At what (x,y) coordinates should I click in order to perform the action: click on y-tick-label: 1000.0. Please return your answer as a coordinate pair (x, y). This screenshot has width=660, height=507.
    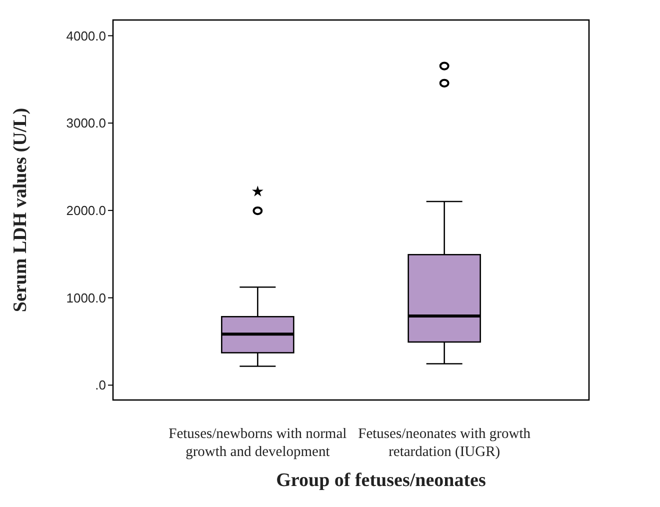
    Looking at the image, I should click on (86, 298).